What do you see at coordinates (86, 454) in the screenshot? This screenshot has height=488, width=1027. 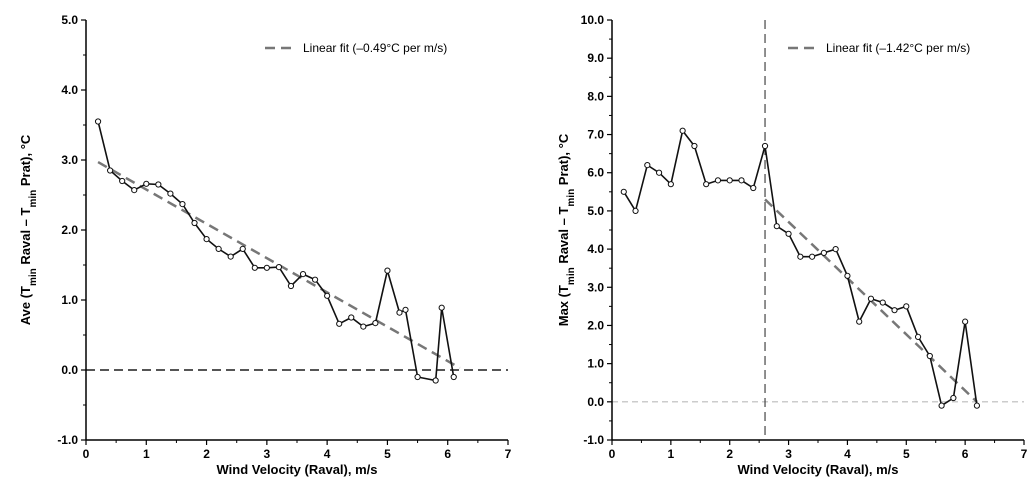 I see `x-tick-label: 0` at bounding box center [86, 454].